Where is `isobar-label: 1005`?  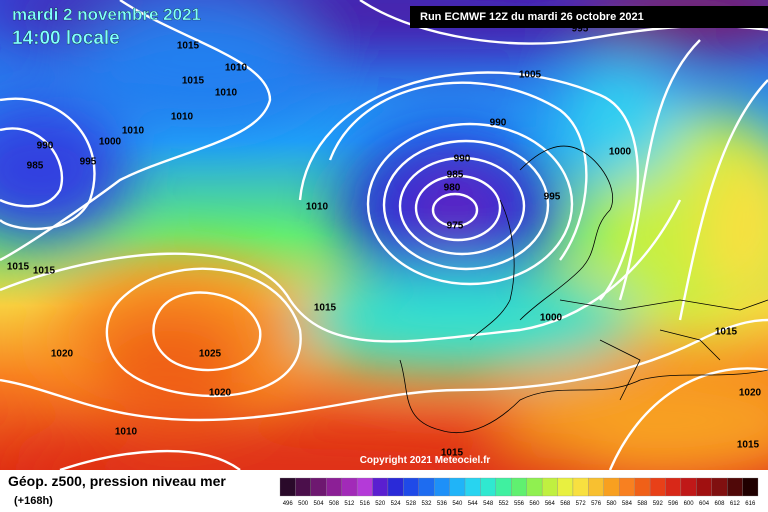 isobar-label: 1005 is located at coordinates (530, 75).